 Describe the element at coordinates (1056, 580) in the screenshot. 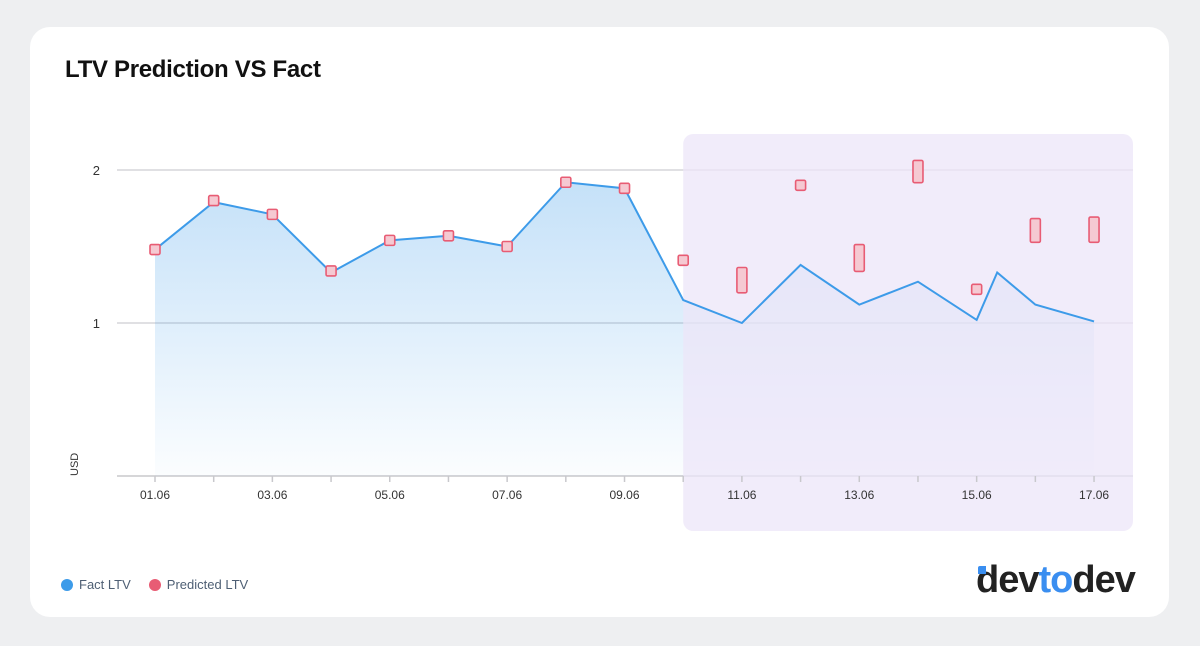

I see `devtodev-logo: devtodev` at that location.